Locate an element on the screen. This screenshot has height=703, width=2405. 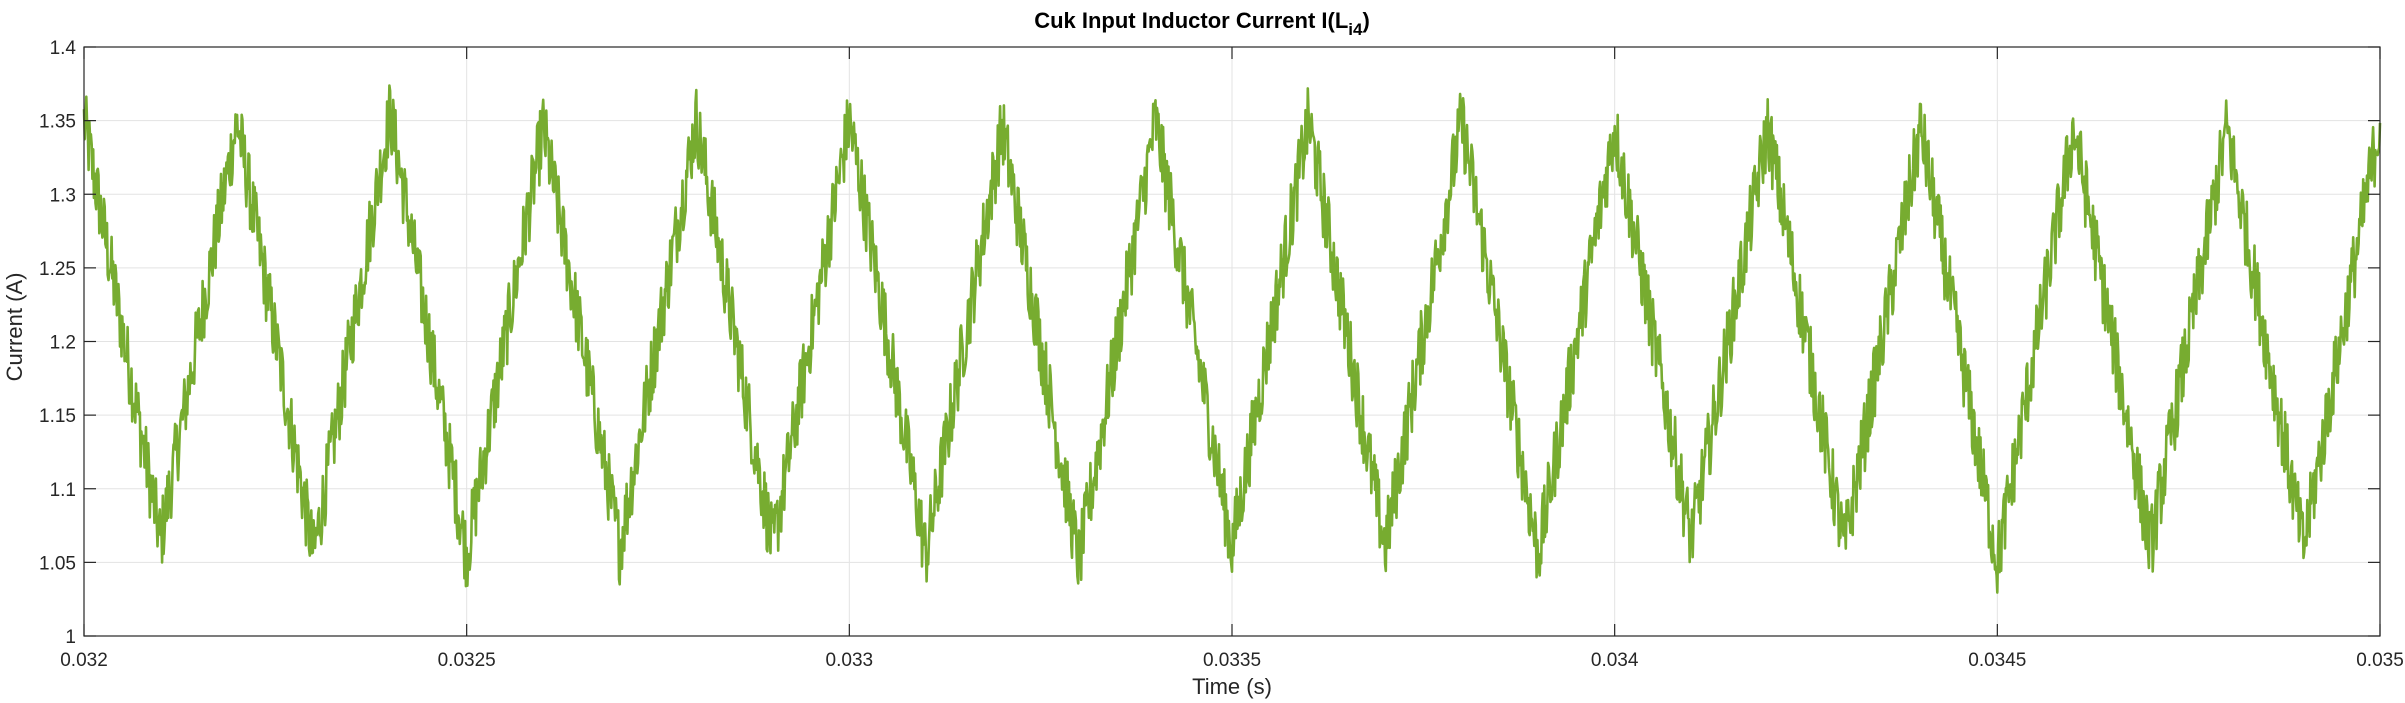
y-tick-label: 1.15 is located at coordinates (57, 416).